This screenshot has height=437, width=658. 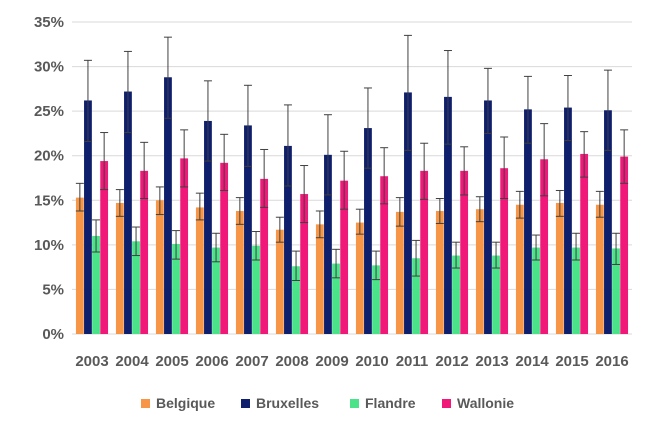 I want to click on bar-wallonie-2010, so click(x=384, y=255).